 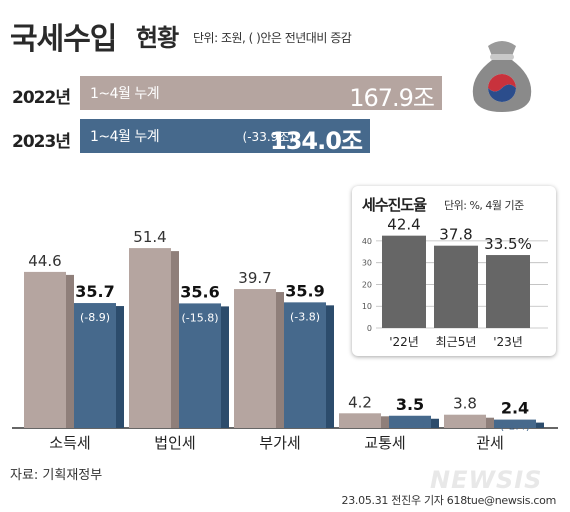 I want to click on y-tick-label-0: 40, so click(x=367, y=241).